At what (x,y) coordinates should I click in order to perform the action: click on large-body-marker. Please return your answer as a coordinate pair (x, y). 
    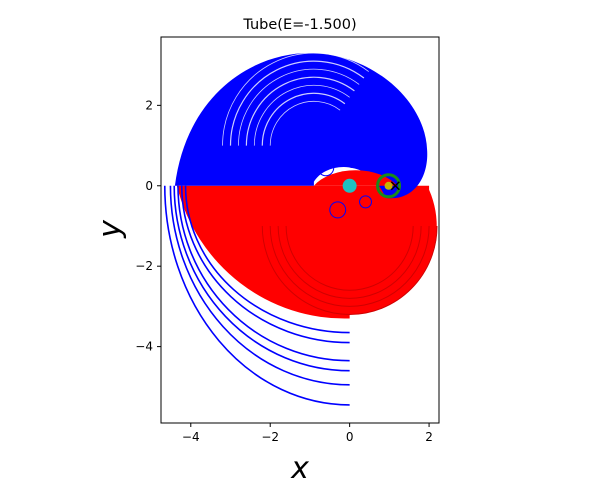
    Looking at the image, I should click on (349, 185).